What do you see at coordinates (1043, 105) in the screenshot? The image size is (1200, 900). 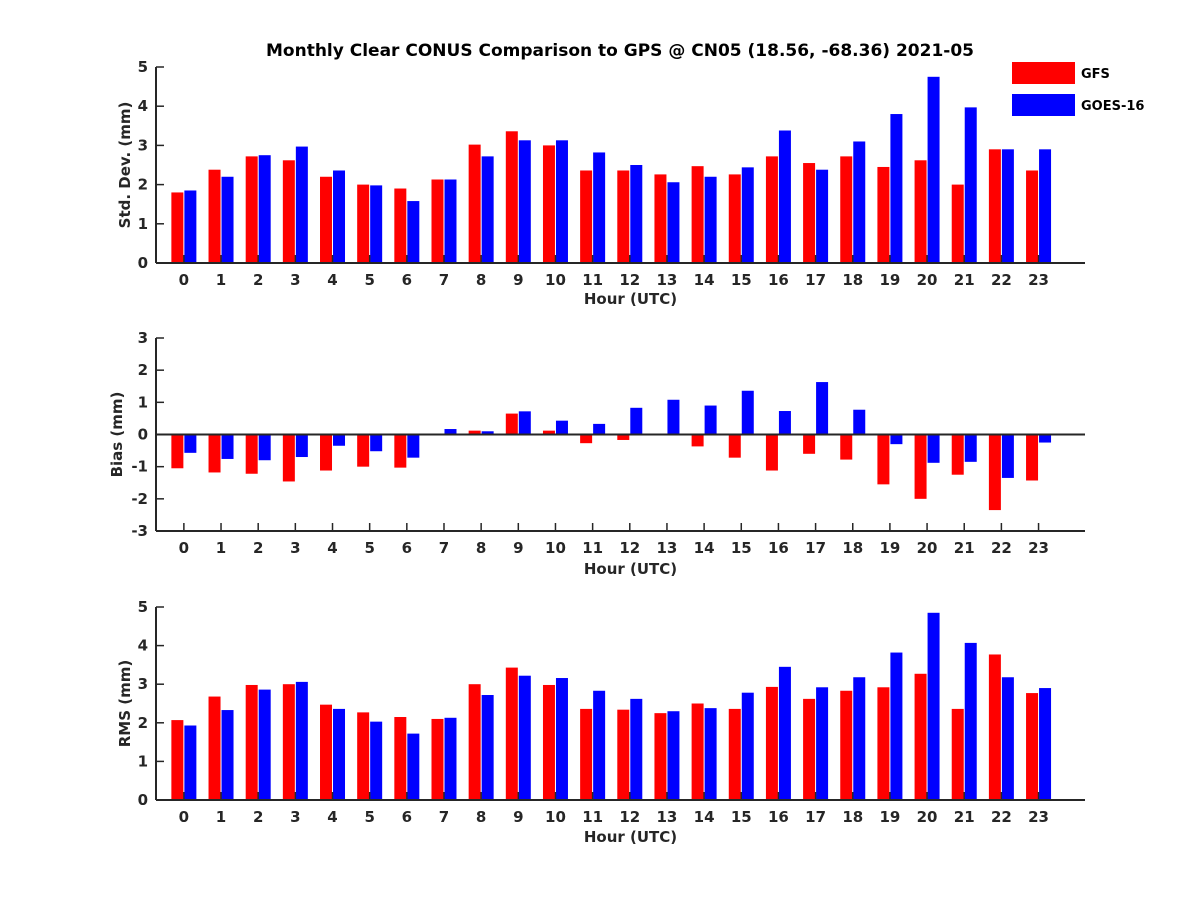 I see `legend-swatch-goes16` at bounding box center [1043, 105].